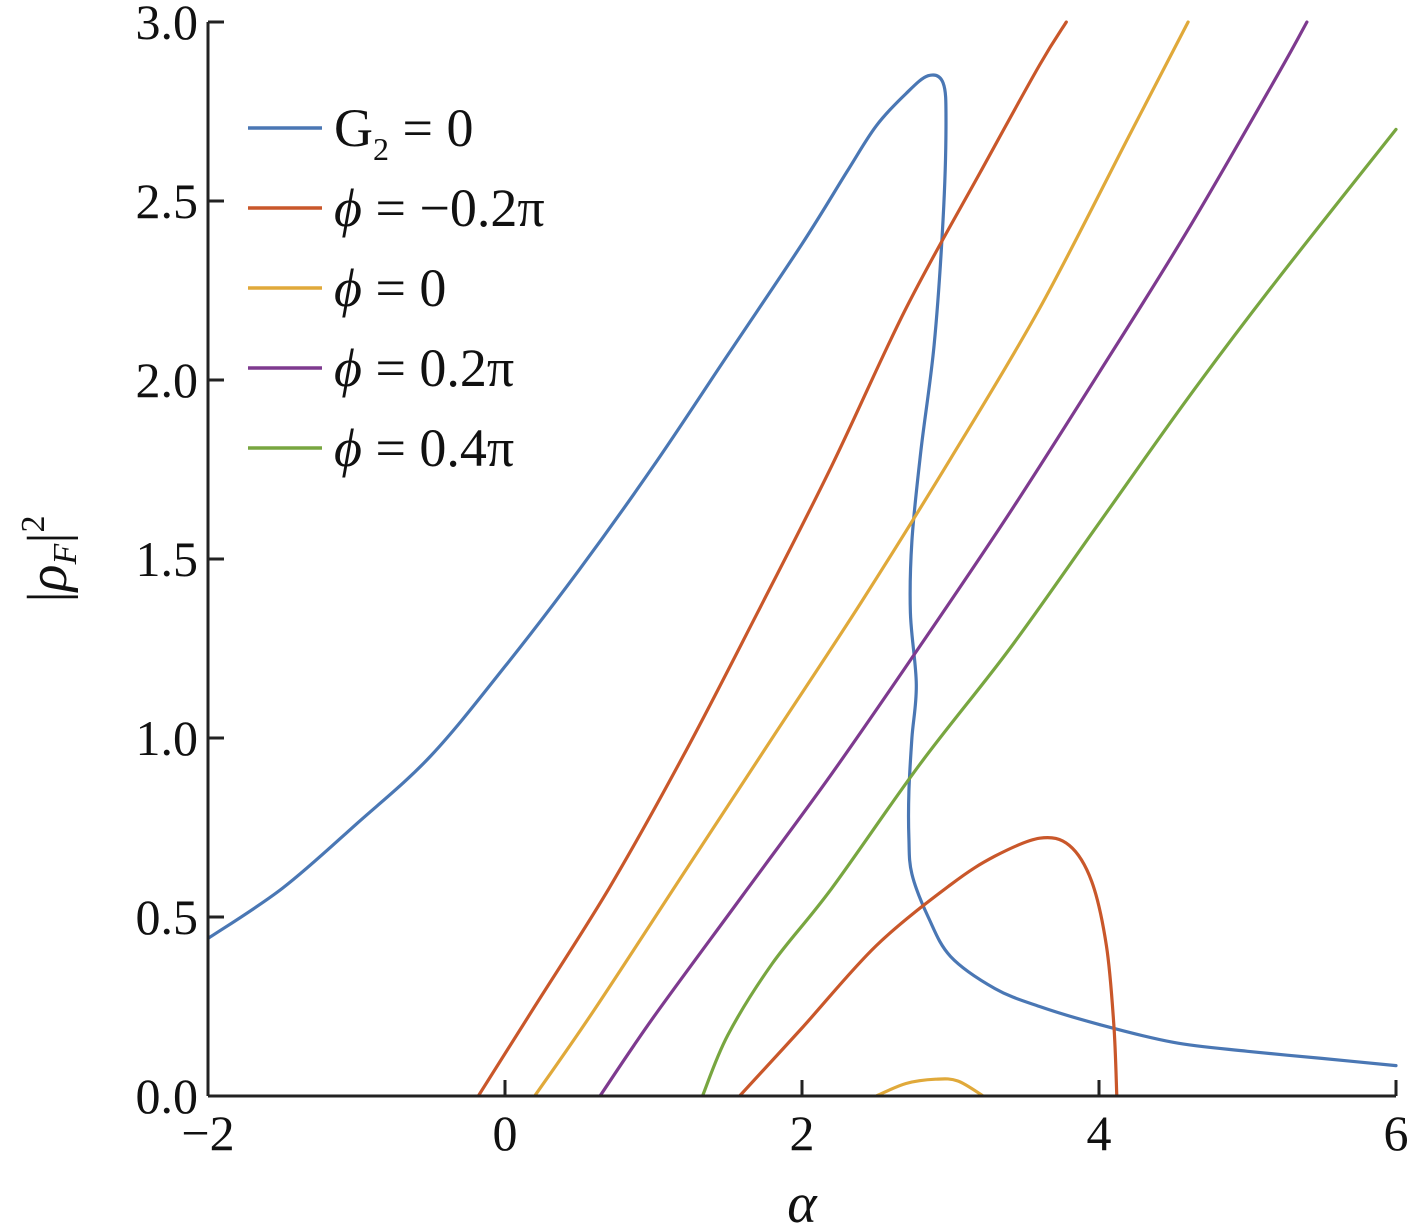 The width and height of the screenshot is (1412, 1231). Describe the element at coordinates (48, 537) in the screenshot. I see `y-axis-label-bar-right: |` at that location.